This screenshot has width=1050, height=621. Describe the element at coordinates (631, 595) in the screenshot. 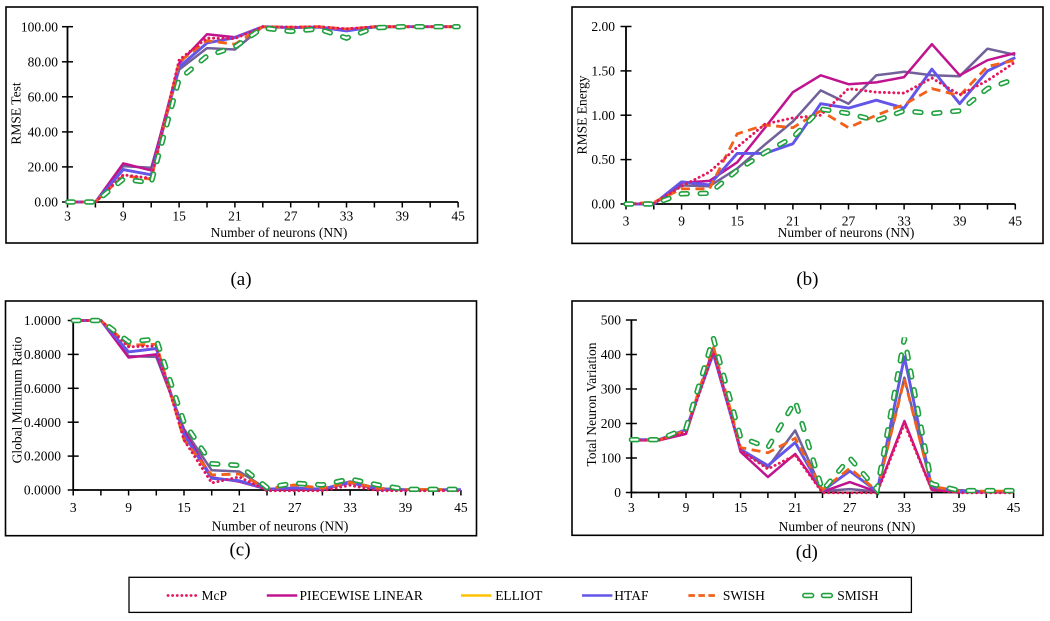

I see `svg-text: HTAF` at that location.